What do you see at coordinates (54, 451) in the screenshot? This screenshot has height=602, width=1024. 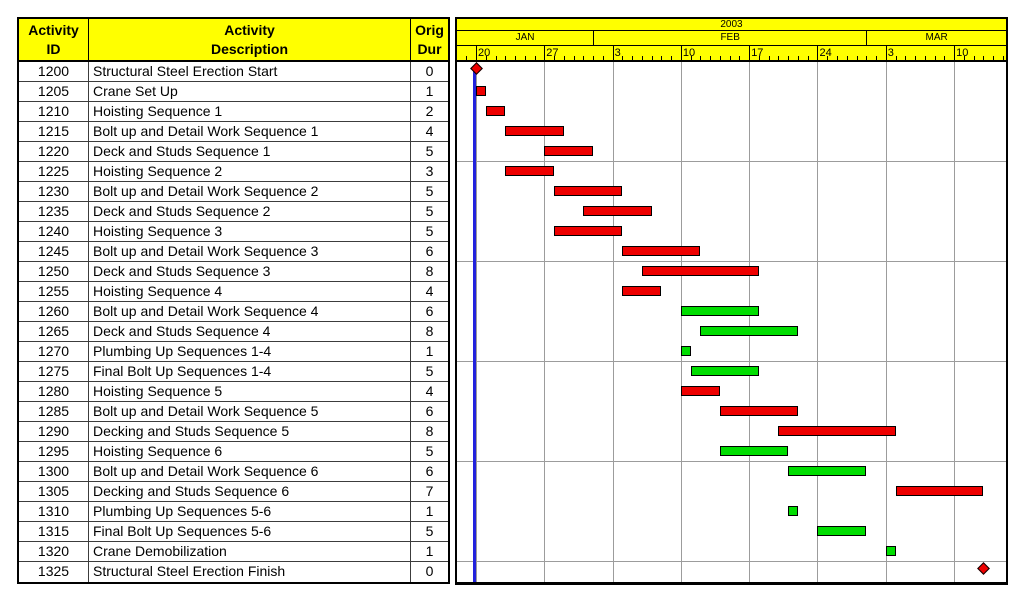 I see `activity-id-cell: 1295` at bounding box center [54, 451].